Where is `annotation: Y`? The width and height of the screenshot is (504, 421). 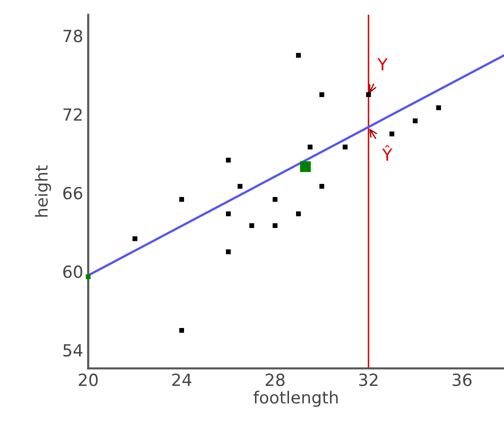
annotation: Y is located at coordinates (382, 64).